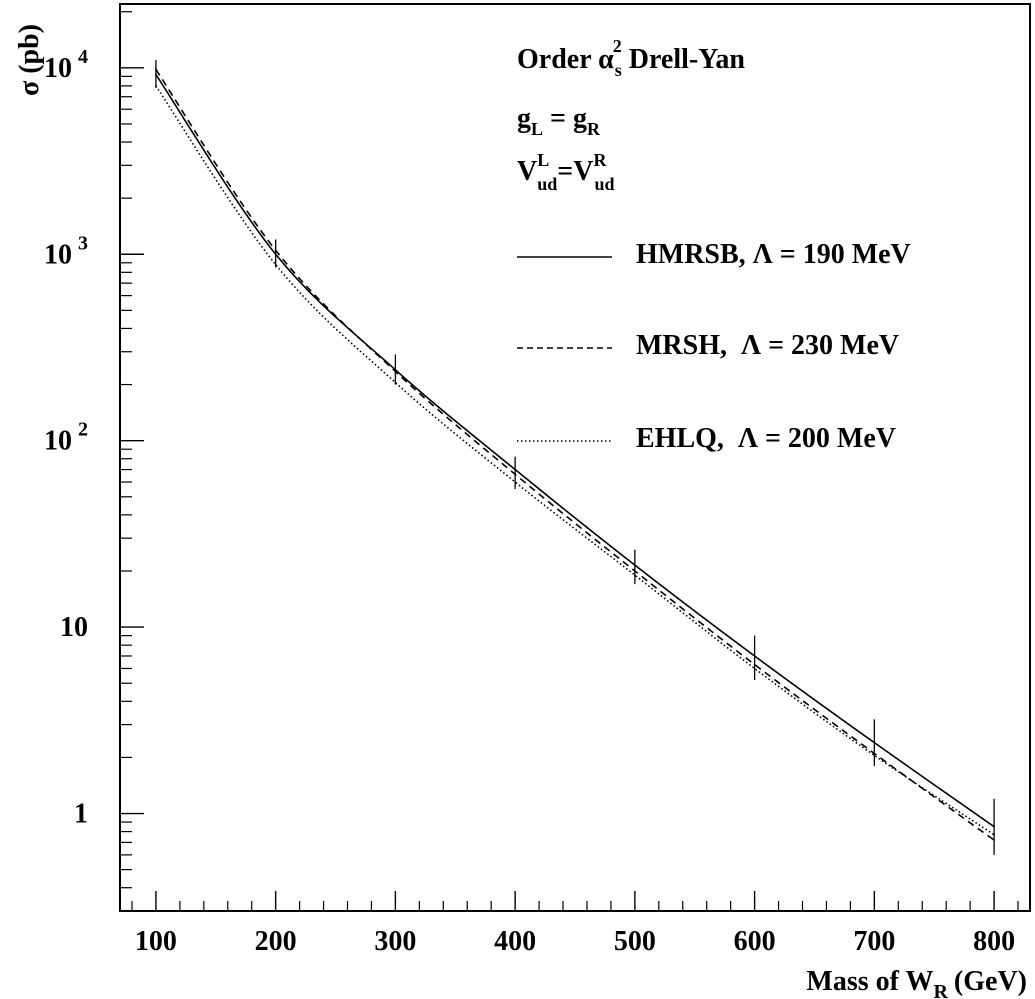  Describe the element at coordinates (874, 941) in the screenshot. I see `x-tick-label: 700` at that location.